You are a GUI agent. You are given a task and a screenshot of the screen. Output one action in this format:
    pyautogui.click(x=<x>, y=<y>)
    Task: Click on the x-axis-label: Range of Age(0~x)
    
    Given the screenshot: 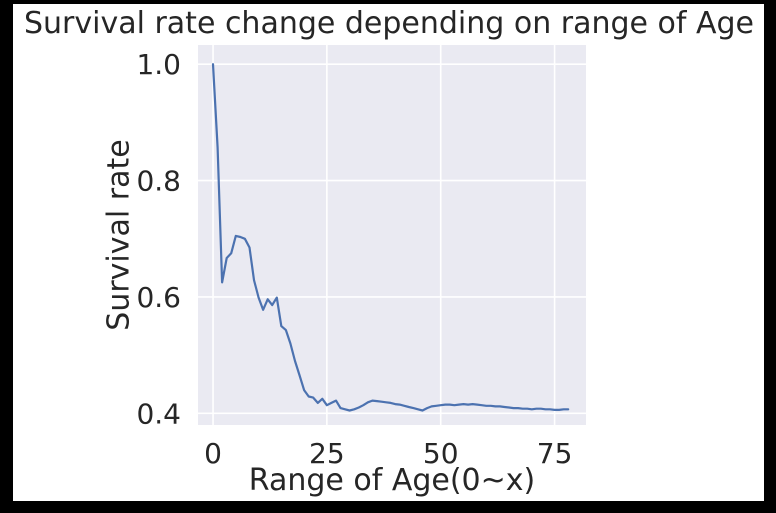 What is the action you would take?
    pyautogui.click(x=392, y=480)
    